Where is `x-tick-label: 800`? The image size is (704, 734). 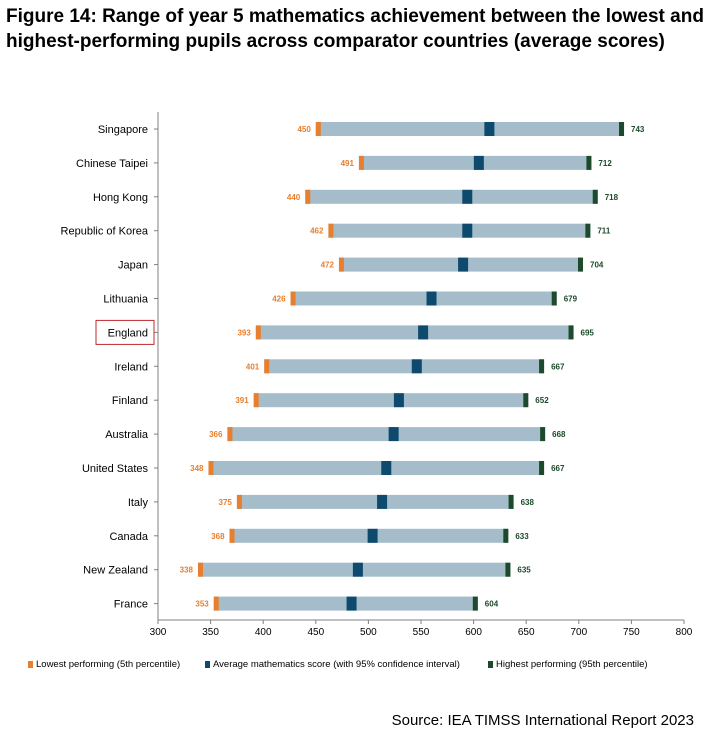 x-tick-label: 800 is located at coordinates (684, 632).